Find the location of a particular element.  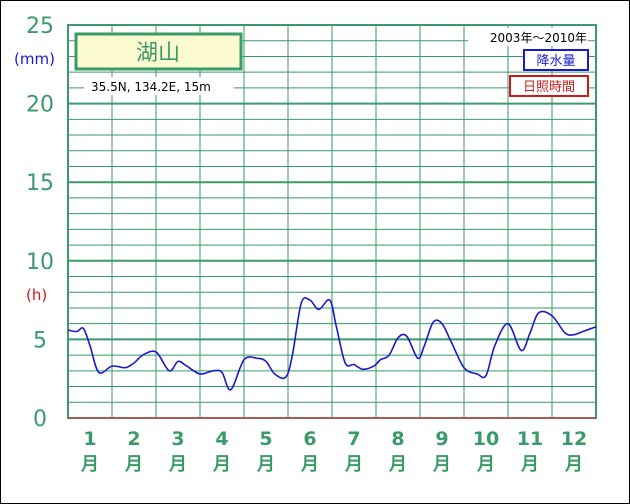

month-number: 11 is located at coordinates (530, 439).